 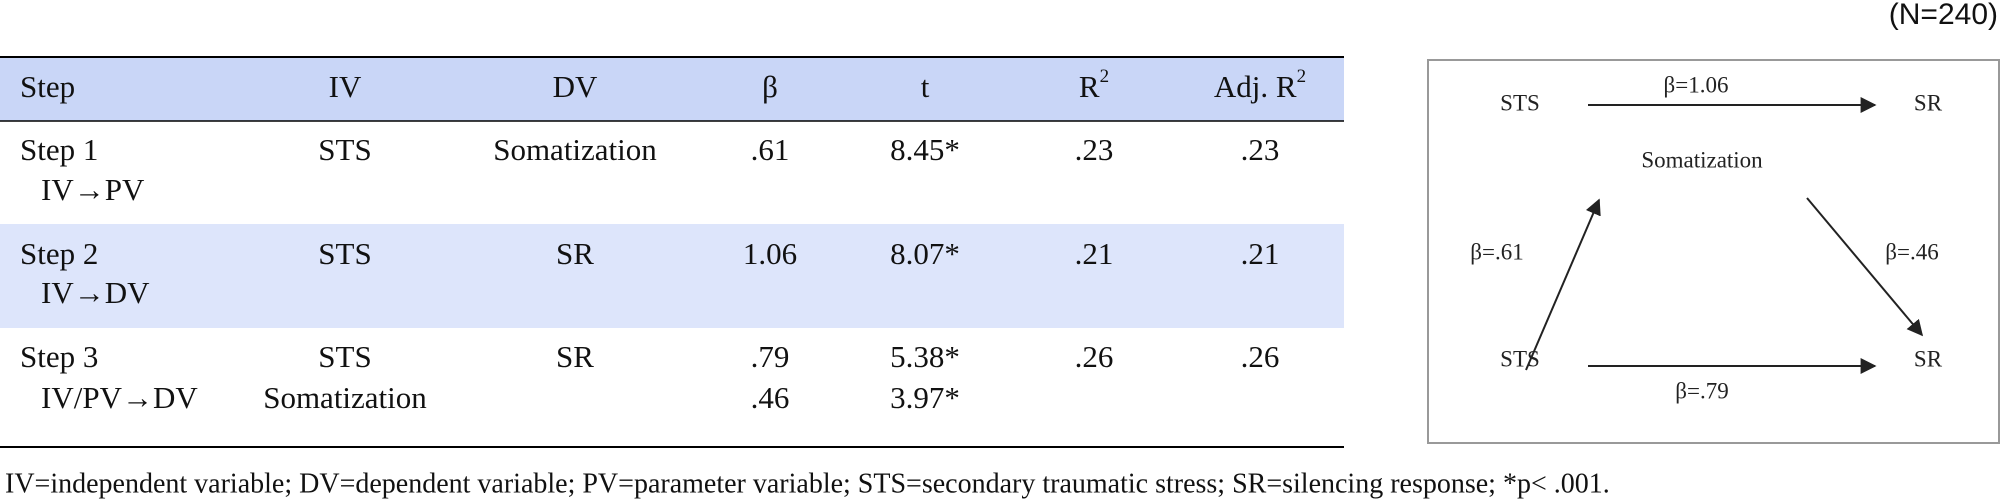 I want to click on cell: 8.07*, so click(x=925, y=253).